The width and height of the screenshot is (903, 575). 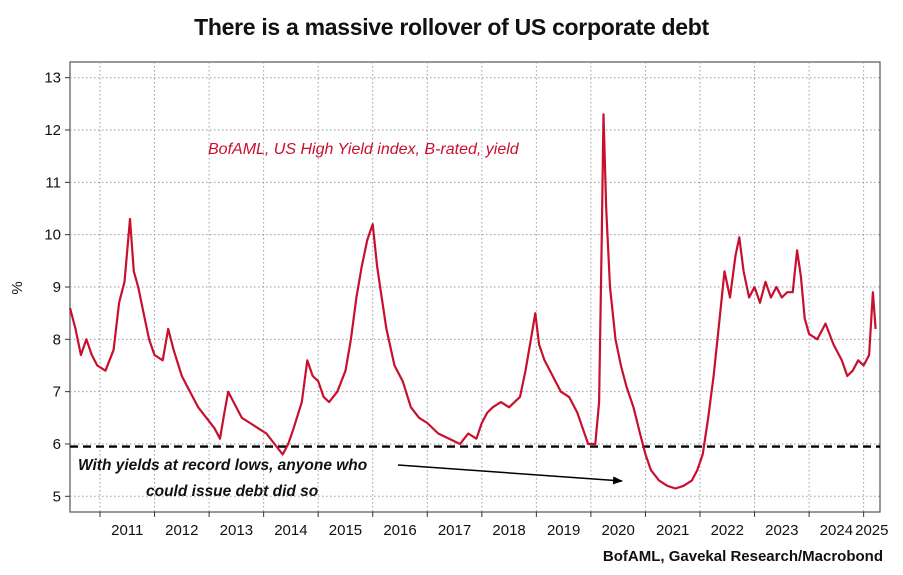 I want to click on x-tick-label: 2021, so click(x=672, y=530).